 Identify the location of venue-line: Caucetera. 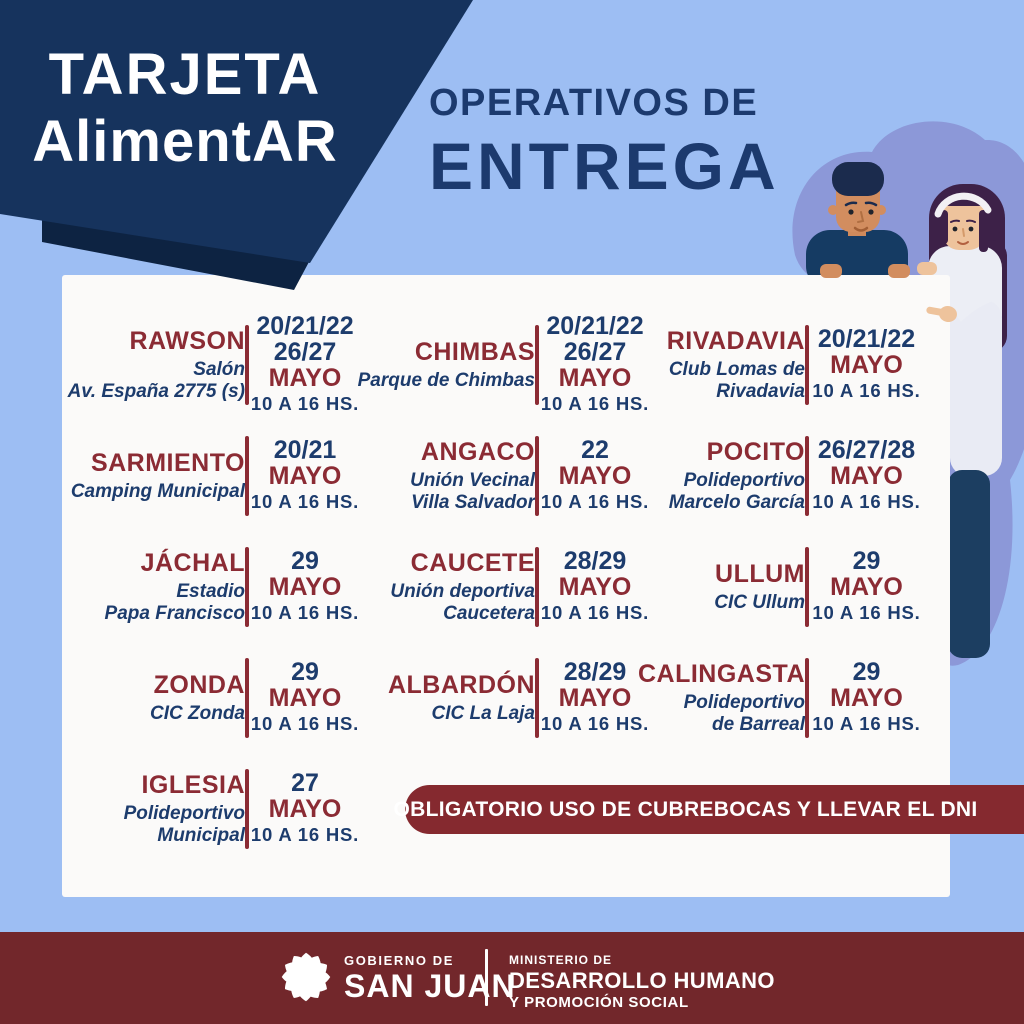
(489, 613).